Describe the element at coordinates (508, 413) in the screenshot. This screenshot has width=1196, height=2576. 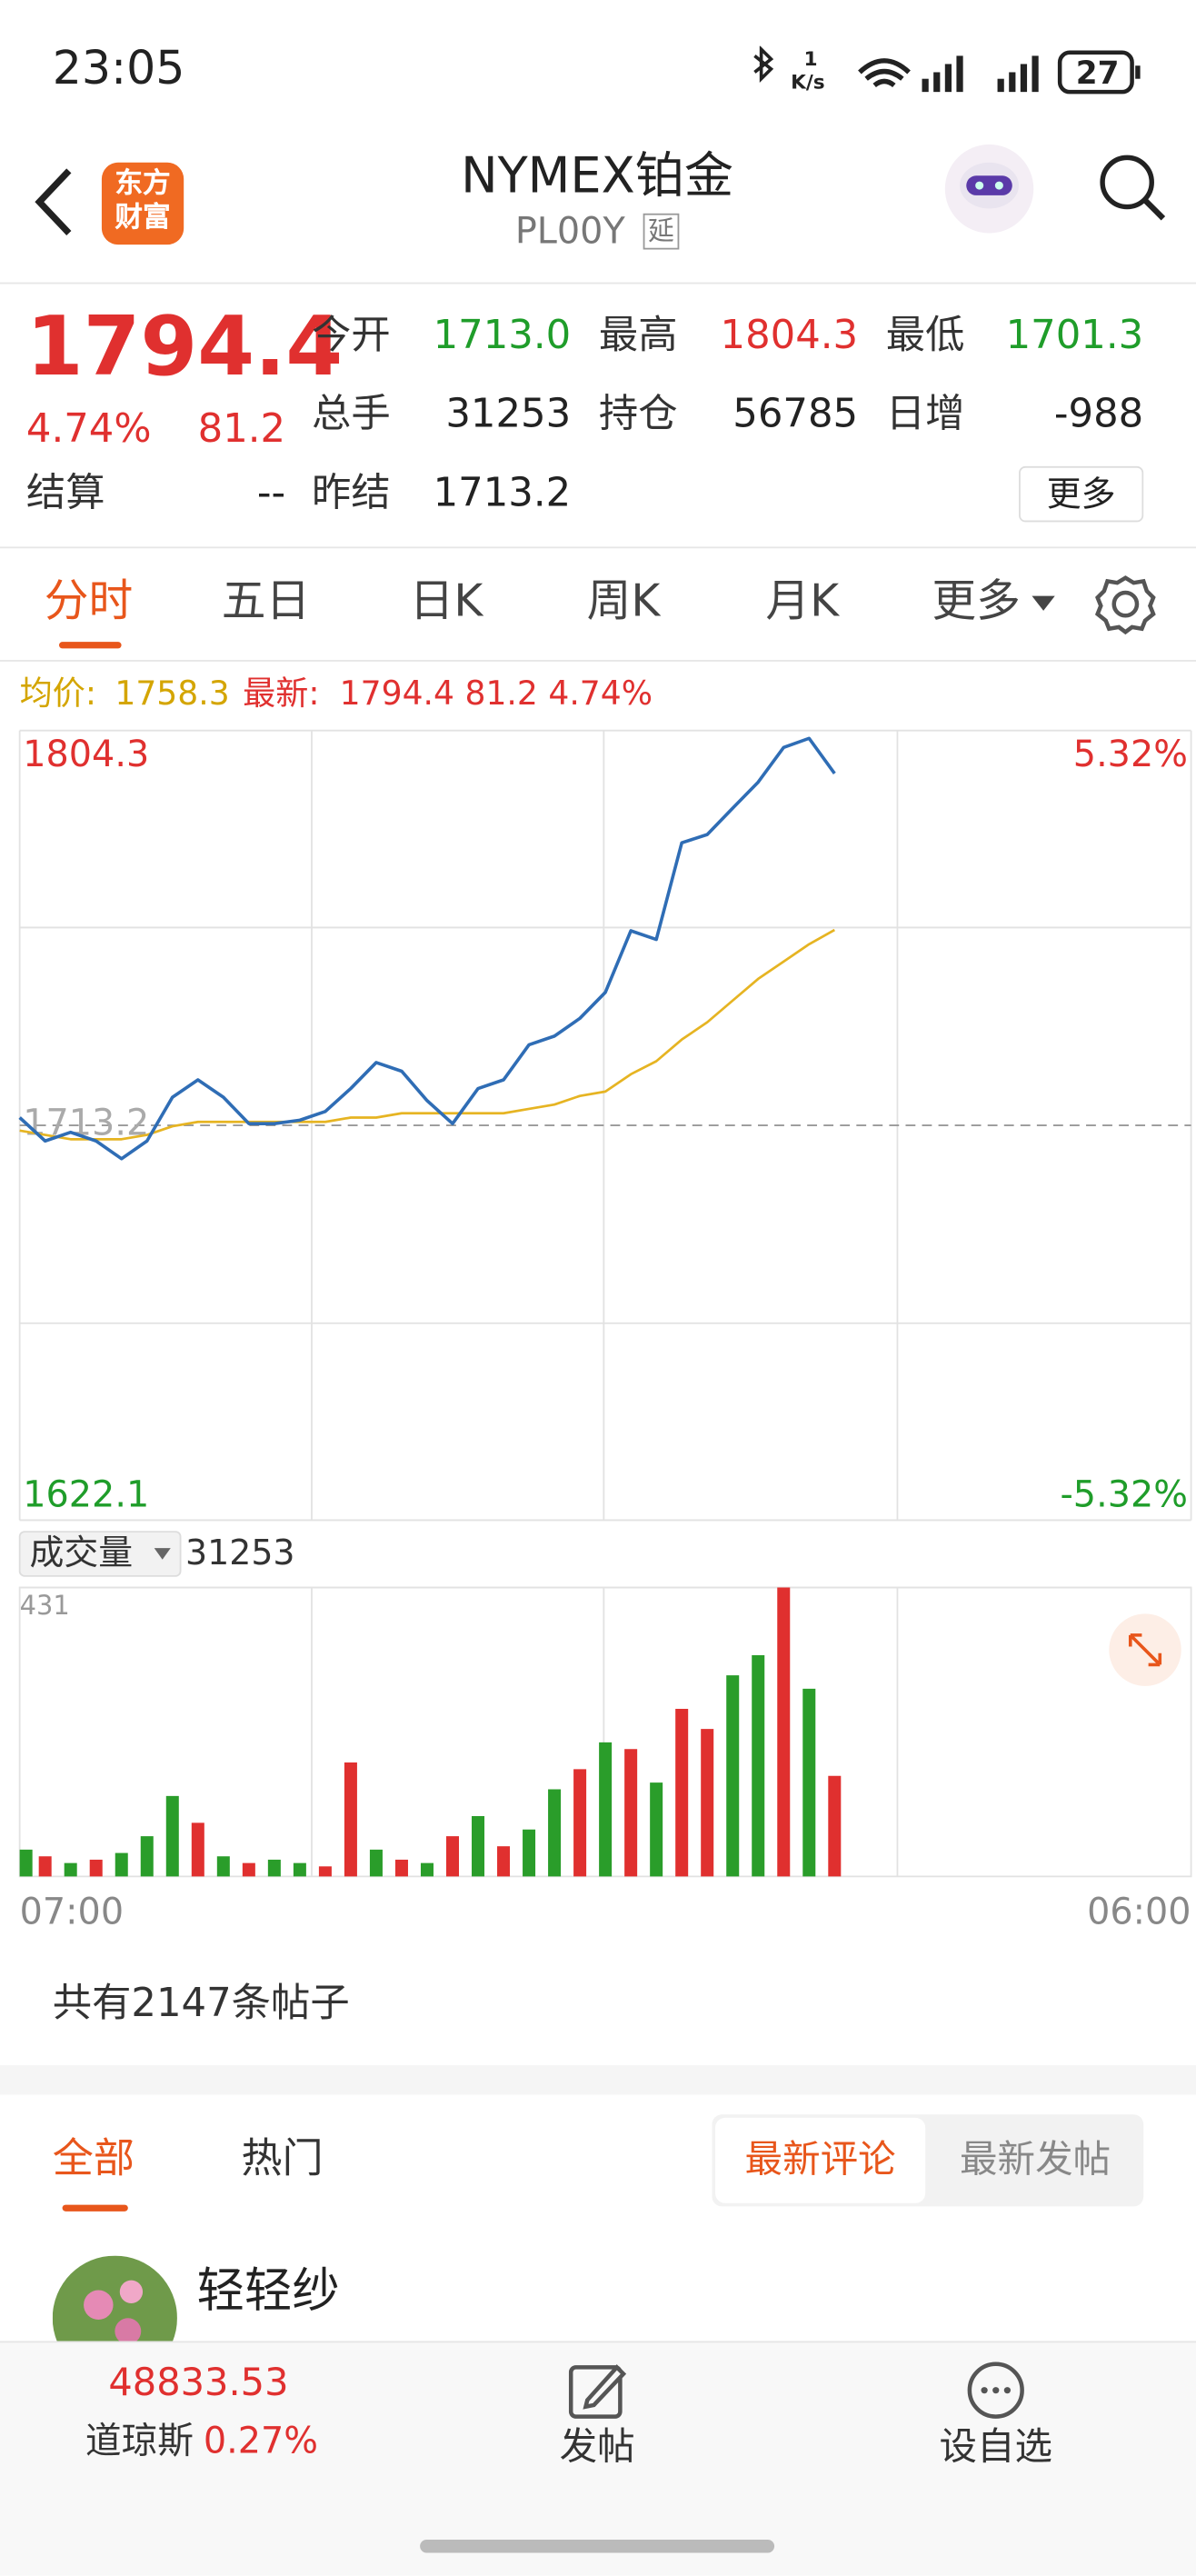
I see `field-value: 31253` at that location.